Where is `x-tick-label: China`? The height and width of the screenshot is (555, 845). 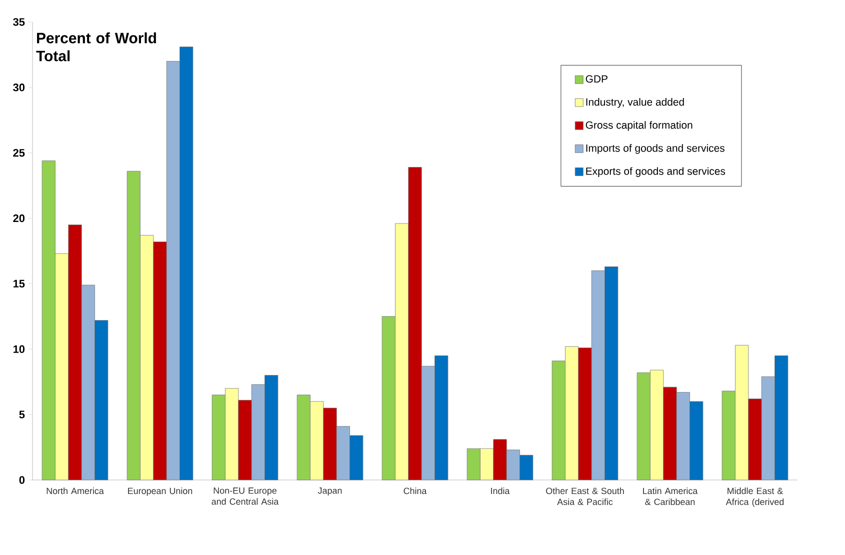
x-tick-label: China is located at coordinates (415, 491).